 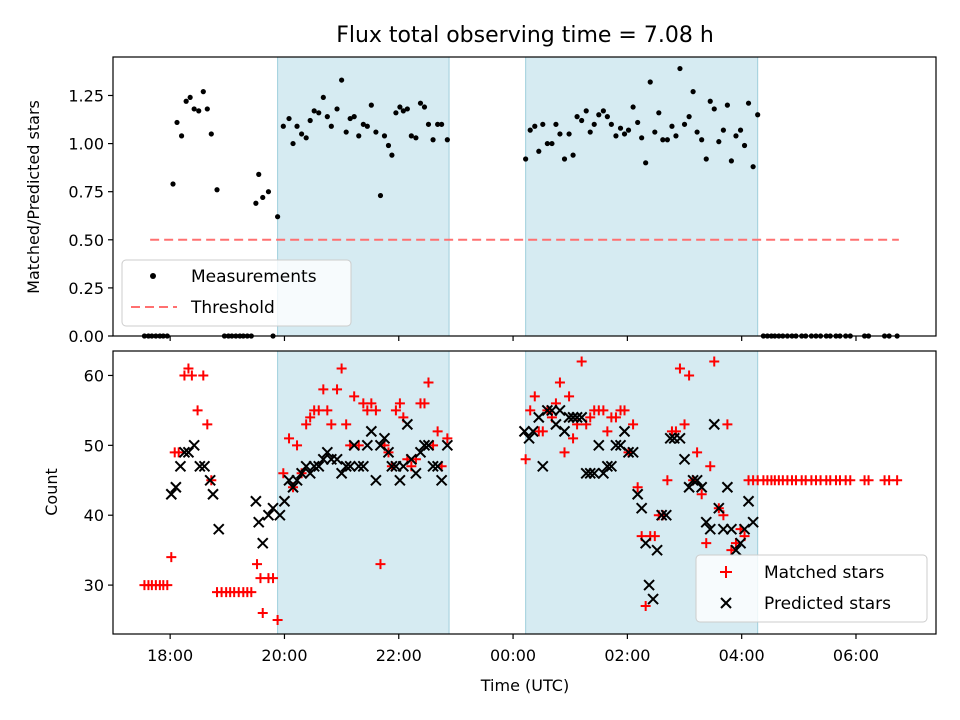 What do you see at coordinates (51, 492) in the screenshot?
I see `y-axis-label: Count` at bounding box center [51, 492].